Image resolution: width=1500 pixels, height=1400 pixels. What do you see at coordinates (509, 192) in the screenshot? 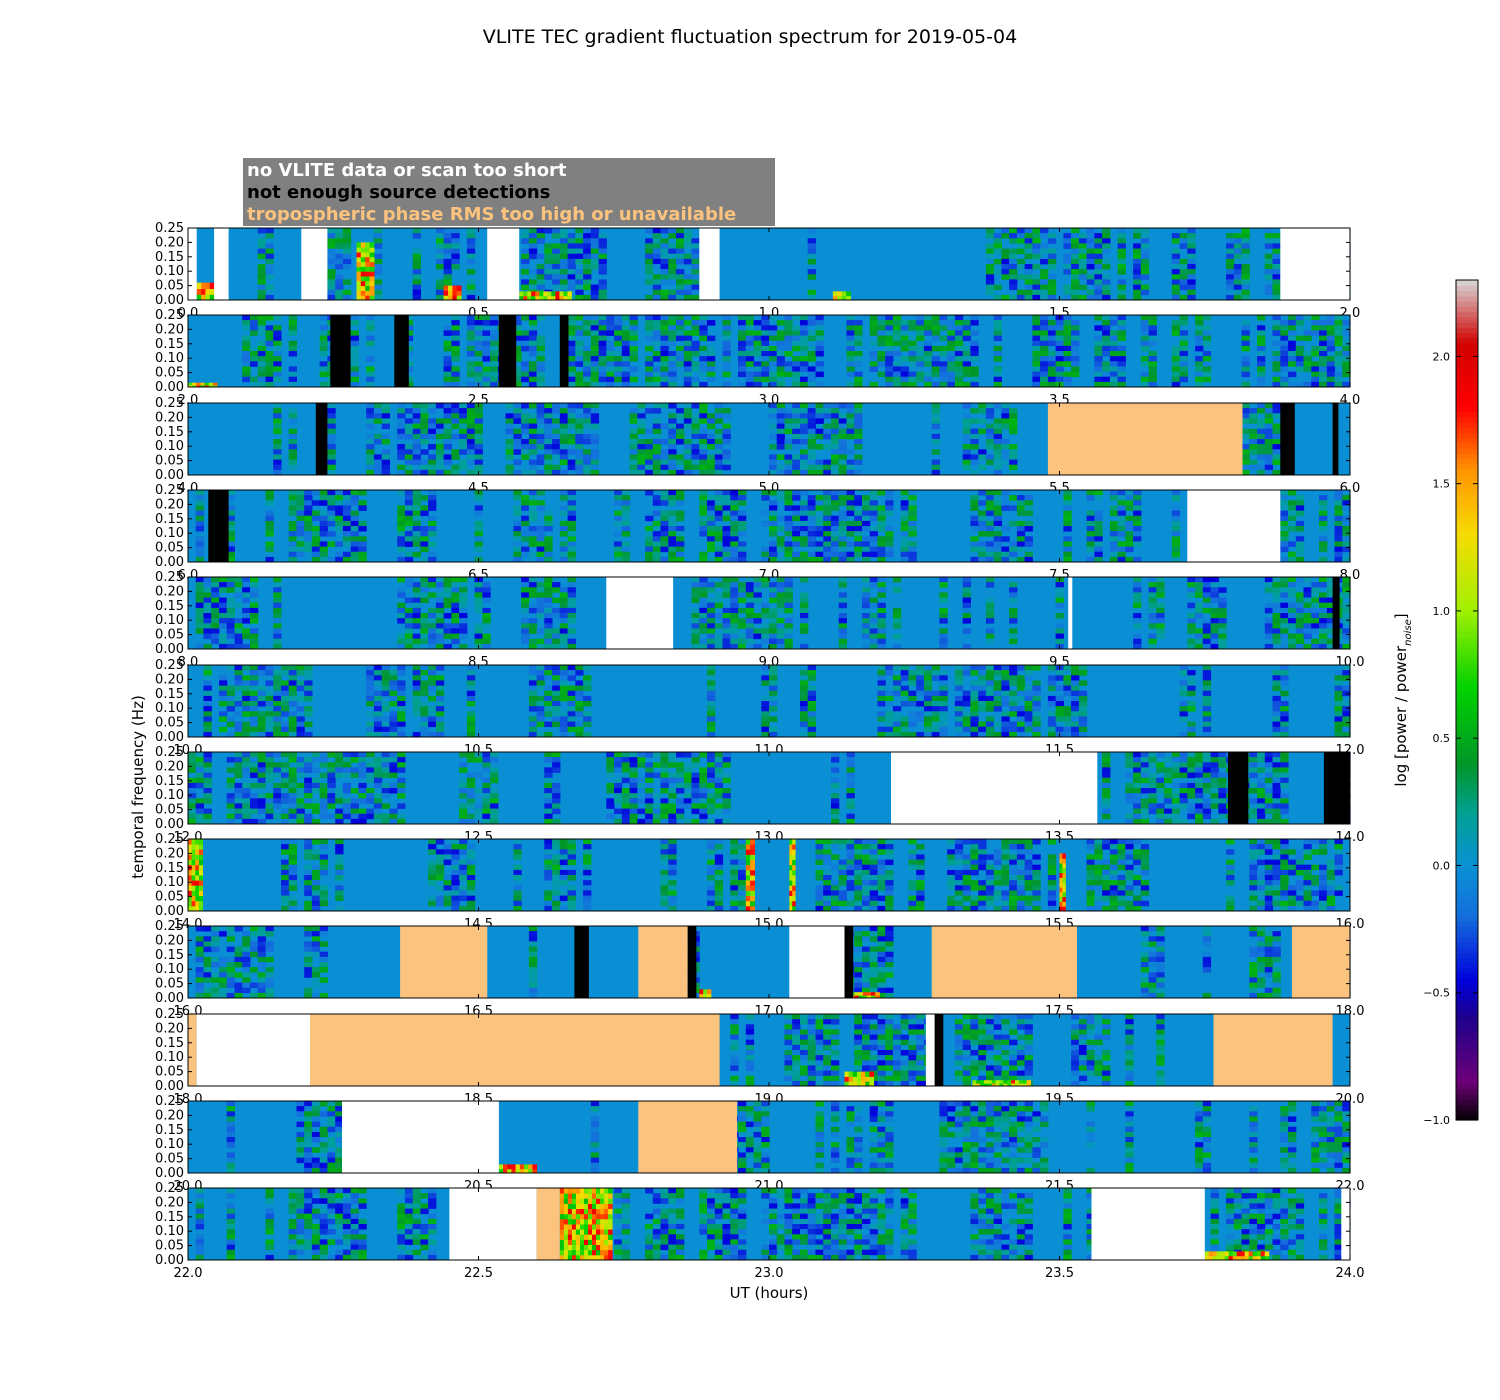
I see `legend-background` at bounding box center [509, 192].